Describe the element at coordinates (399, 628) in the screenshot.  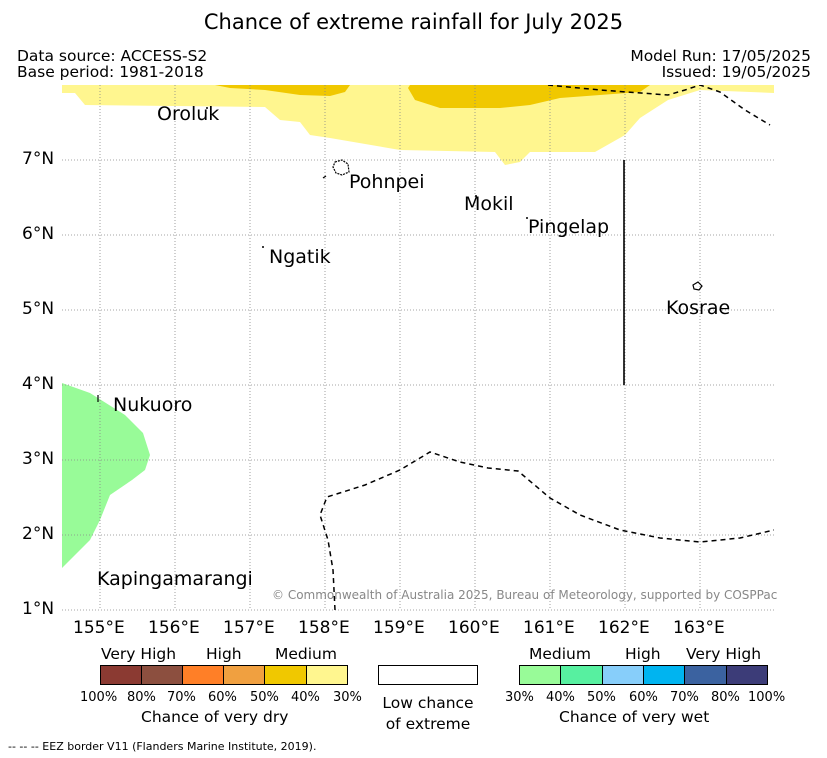
I see `x-tick: 159°E` at that location.